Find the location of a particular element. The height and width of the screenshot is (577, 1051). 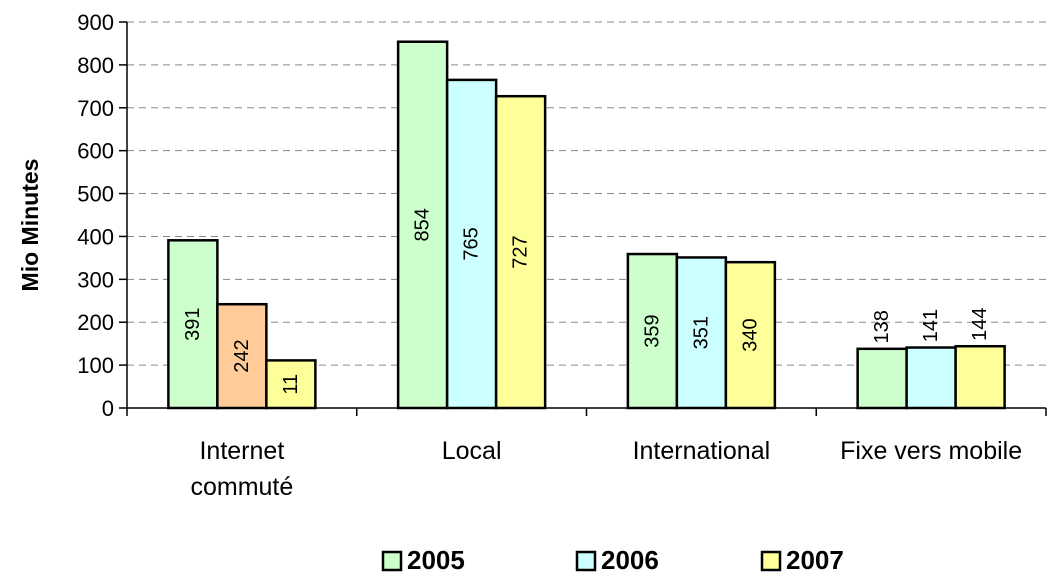

data-label: 351 is located at coordinates (701, 332).